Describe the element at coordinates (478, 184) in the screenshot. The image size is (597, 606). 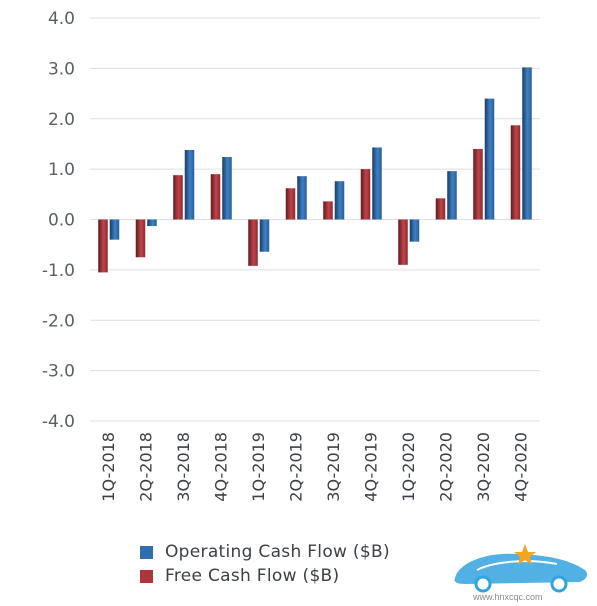
I see `bar-free-cash-flow-3Q-2020` at that location.